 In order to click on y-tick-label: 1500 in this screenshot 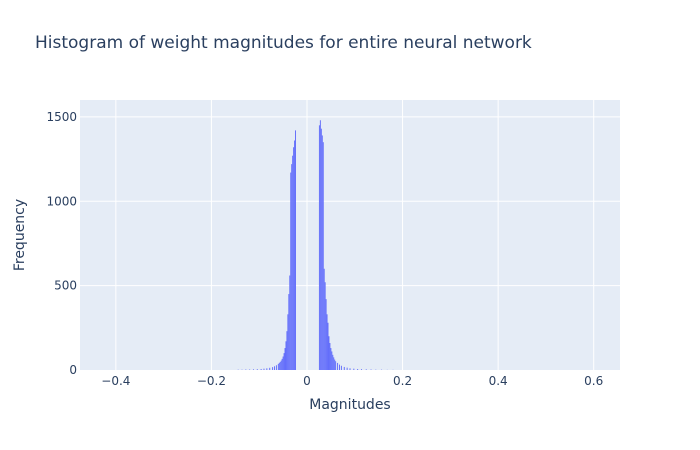, I will do `click(61, 117)`.